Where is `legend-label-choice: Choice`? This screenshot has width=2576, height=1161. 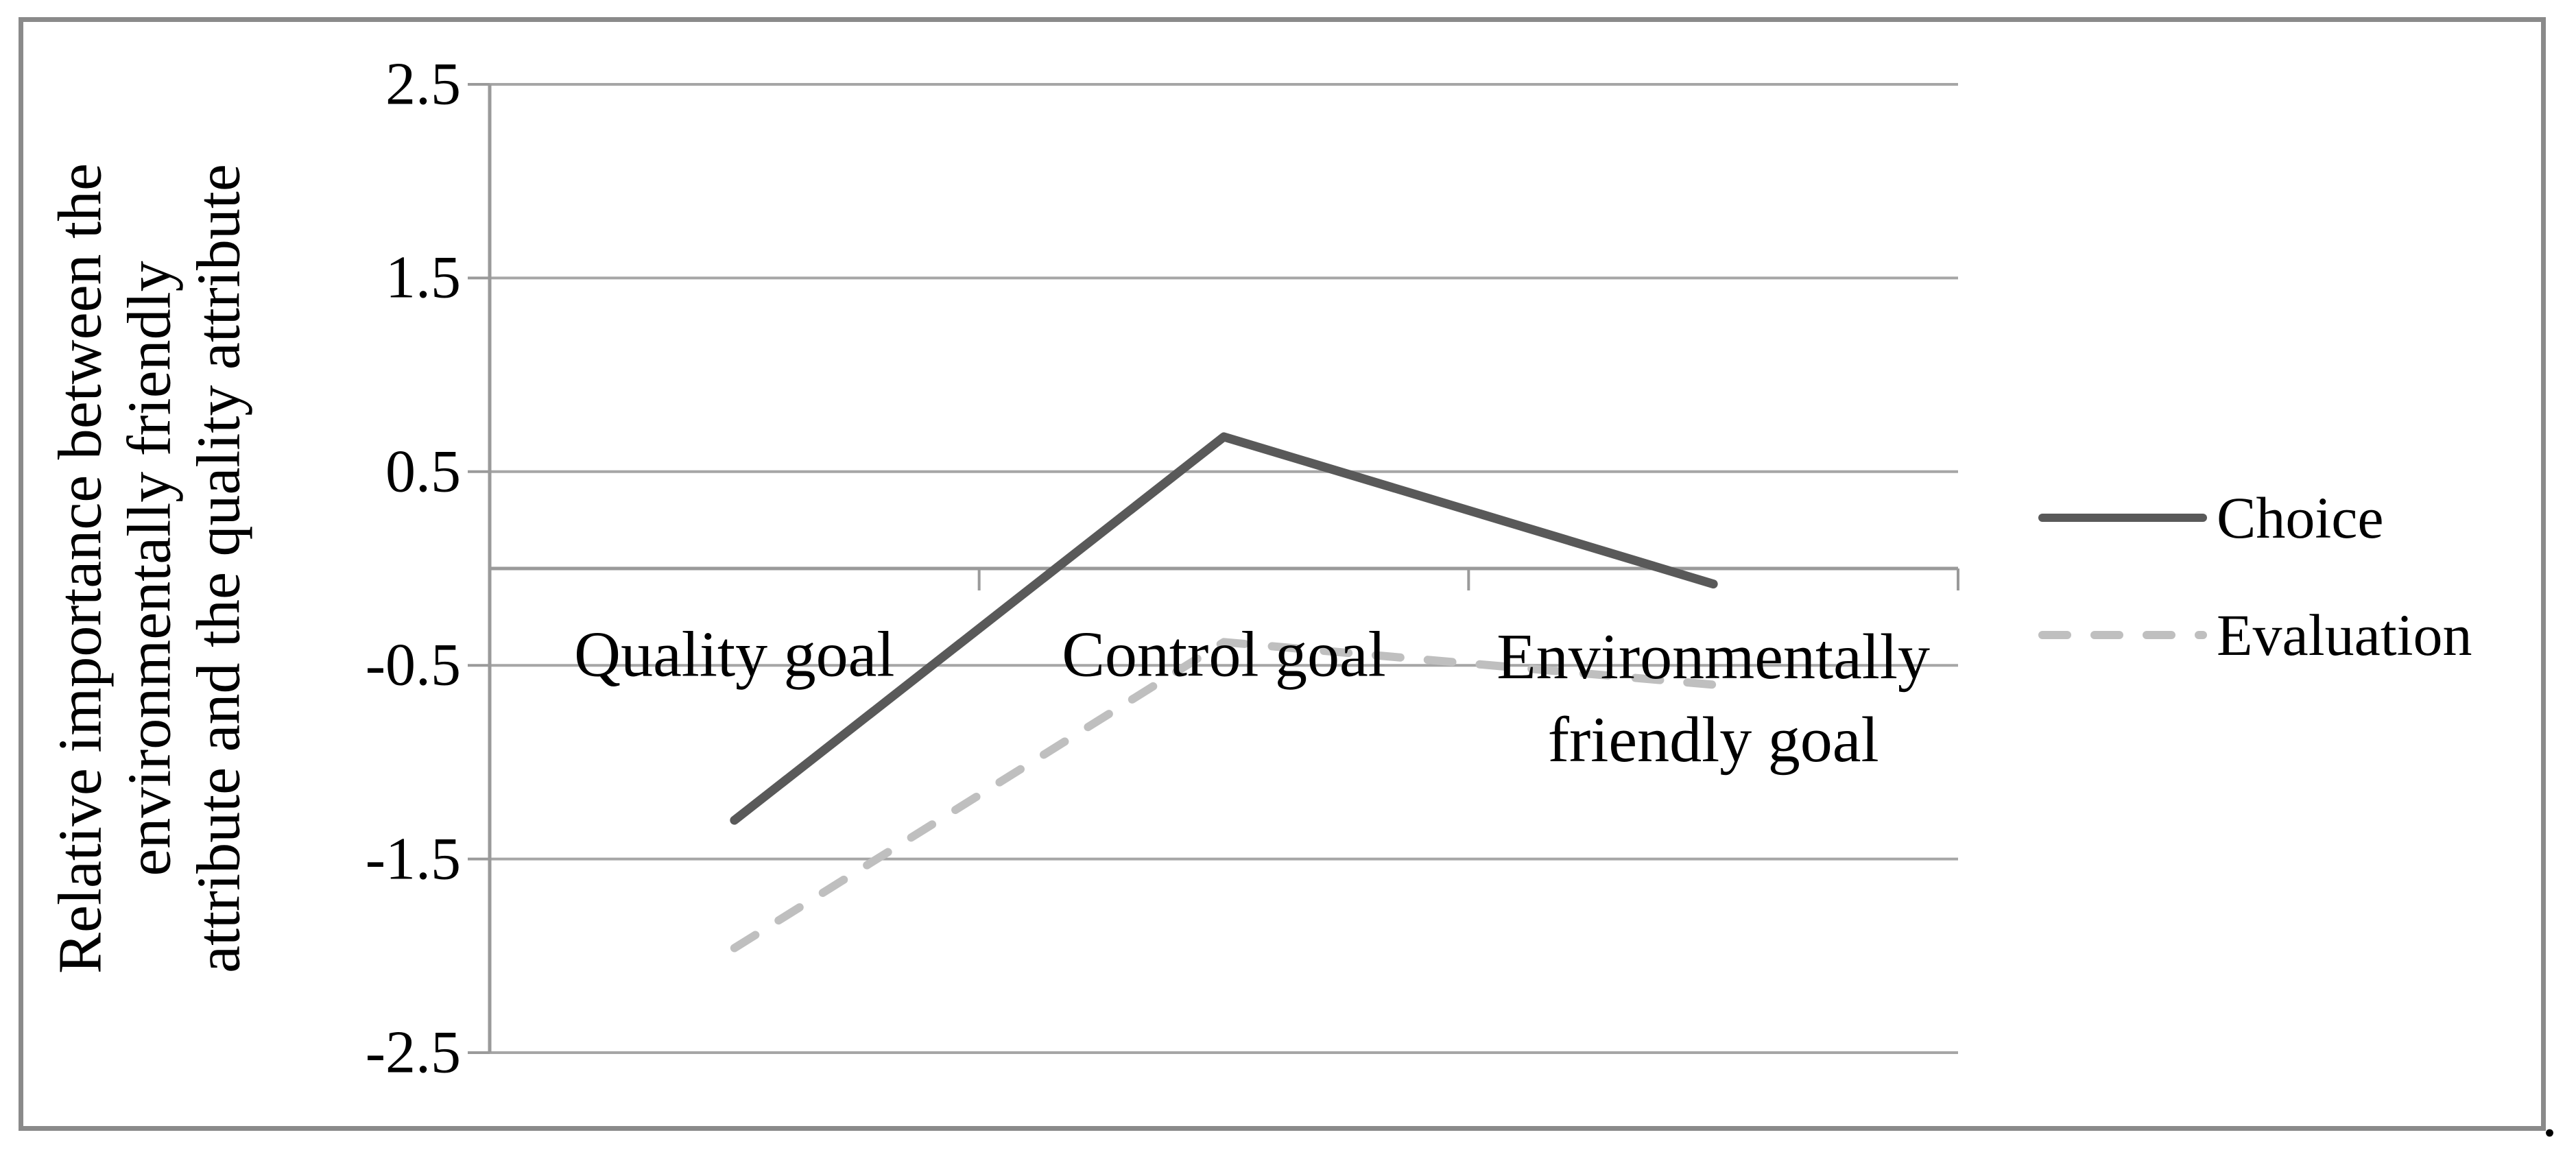 legend-label-choice: Choice is located at coordinates (2300, 518).